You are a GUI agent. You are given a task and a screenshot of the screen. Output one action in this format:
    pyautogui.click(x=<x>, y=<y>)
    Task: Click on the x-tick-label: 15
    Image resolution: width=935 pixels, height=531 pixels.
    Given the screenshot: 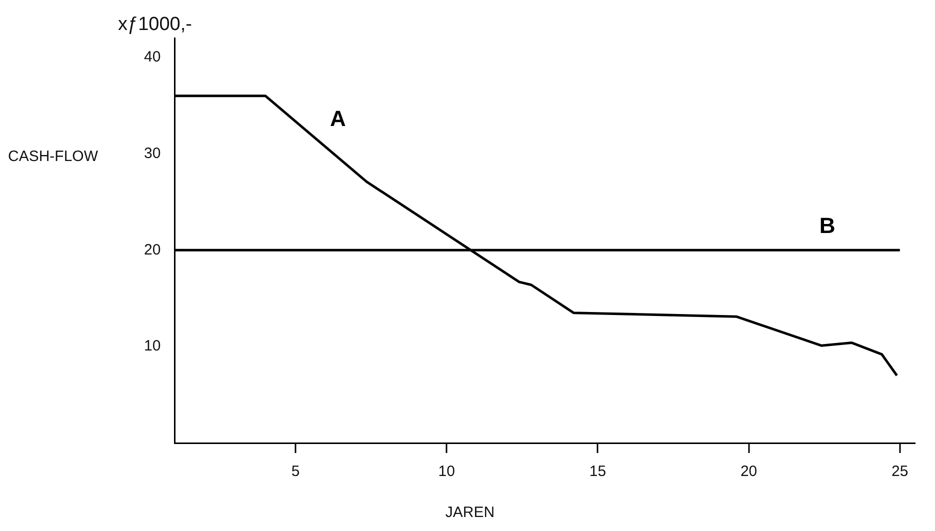 What is the action you would take?
    pyautogui.click(x=597, y=471)
    